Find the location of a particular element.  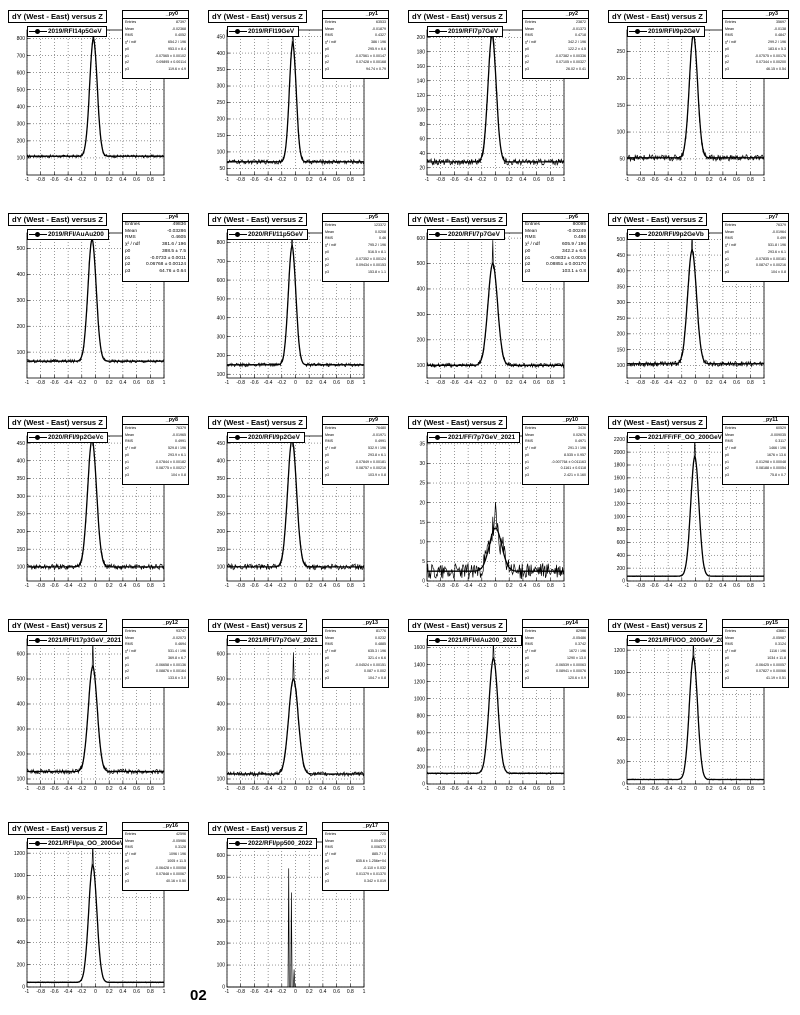

legend-box: 2019/RFI19GeV is located at coordinates (263, 31).